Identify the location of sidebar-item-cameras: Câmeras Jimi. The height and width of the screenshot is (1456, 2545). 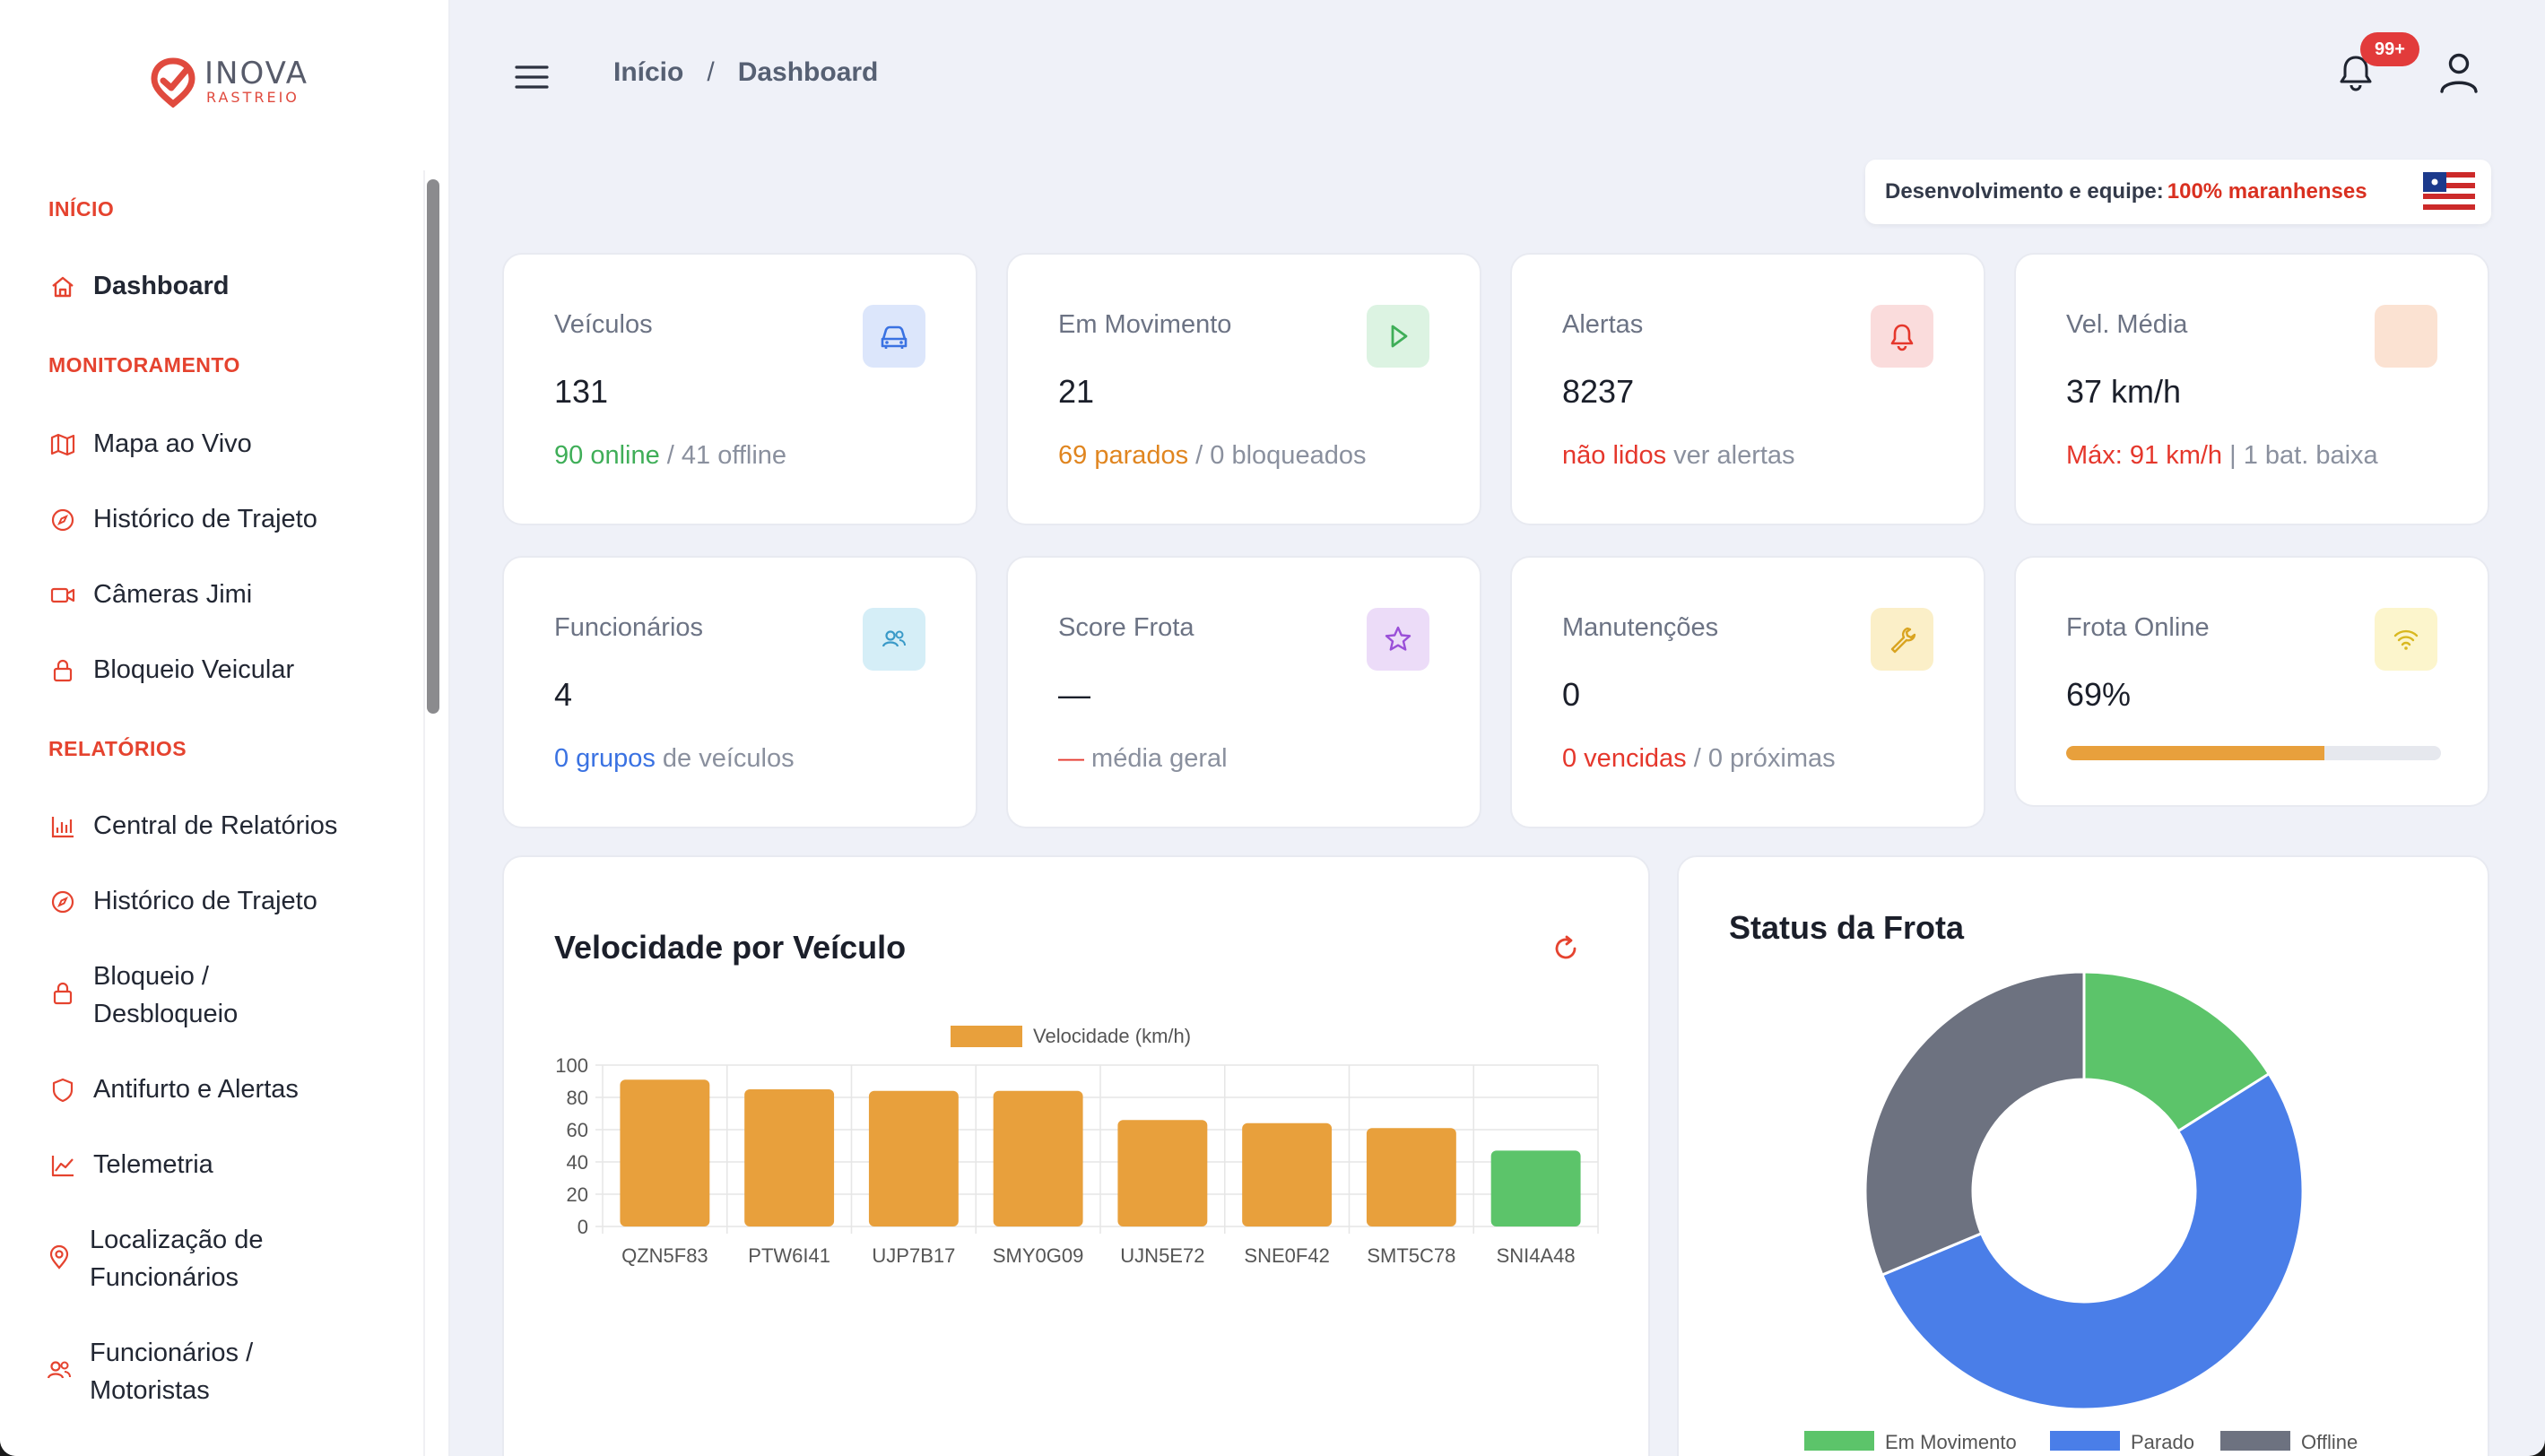
(228, 594).